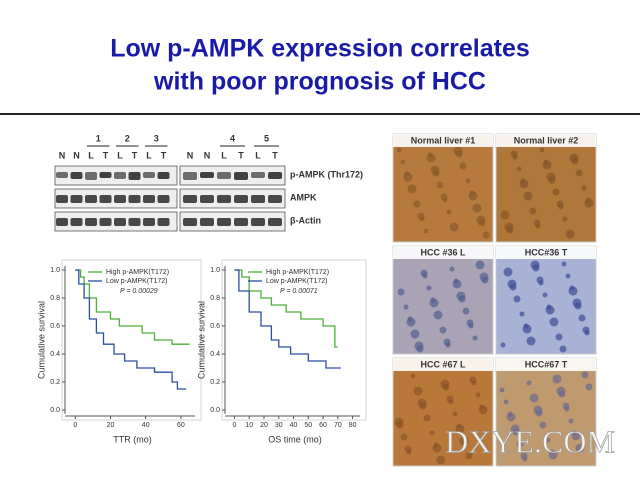  Describe the element at coordinates (215, 382) in the screenshot. I see `y-tick-label: 0.2` at that location.